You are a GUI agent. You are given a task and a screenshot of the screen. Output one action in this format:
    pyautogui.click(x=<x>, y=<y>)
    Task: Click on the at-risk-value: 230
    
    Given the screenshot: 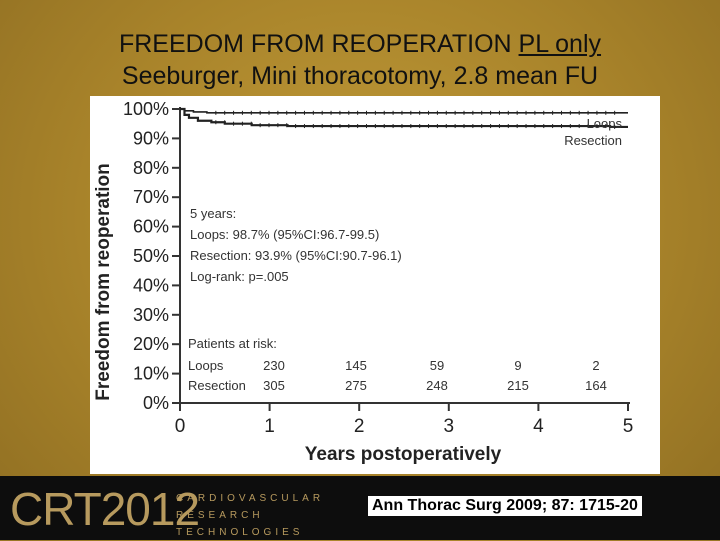 What is the action you would take?
    pyautogui.click(x=274, y=365)
    